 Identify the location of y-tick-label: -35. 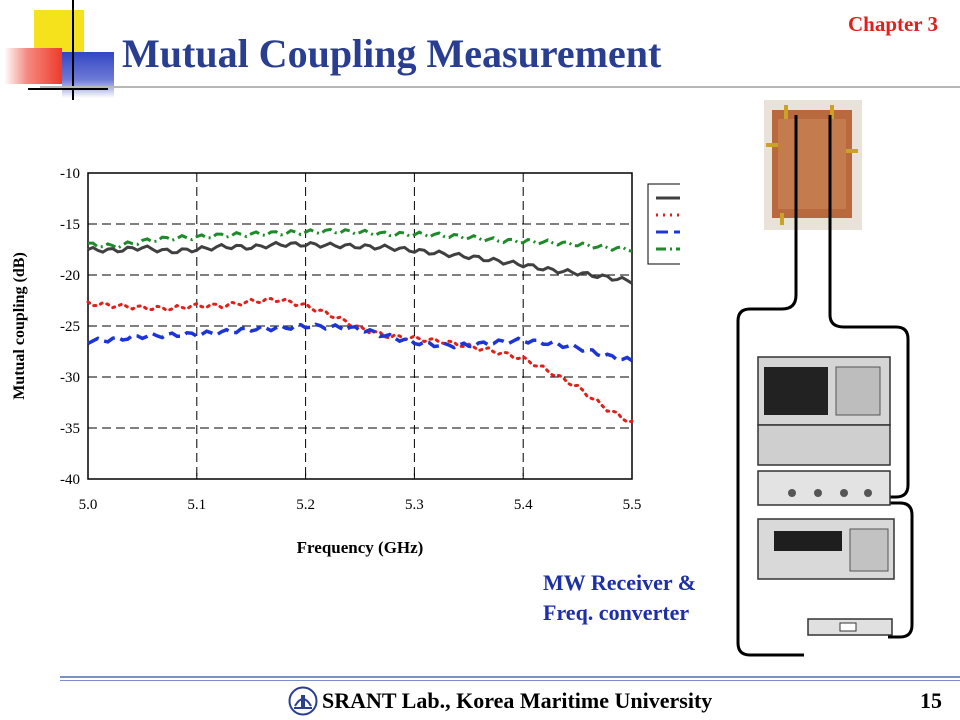
(70, 429).